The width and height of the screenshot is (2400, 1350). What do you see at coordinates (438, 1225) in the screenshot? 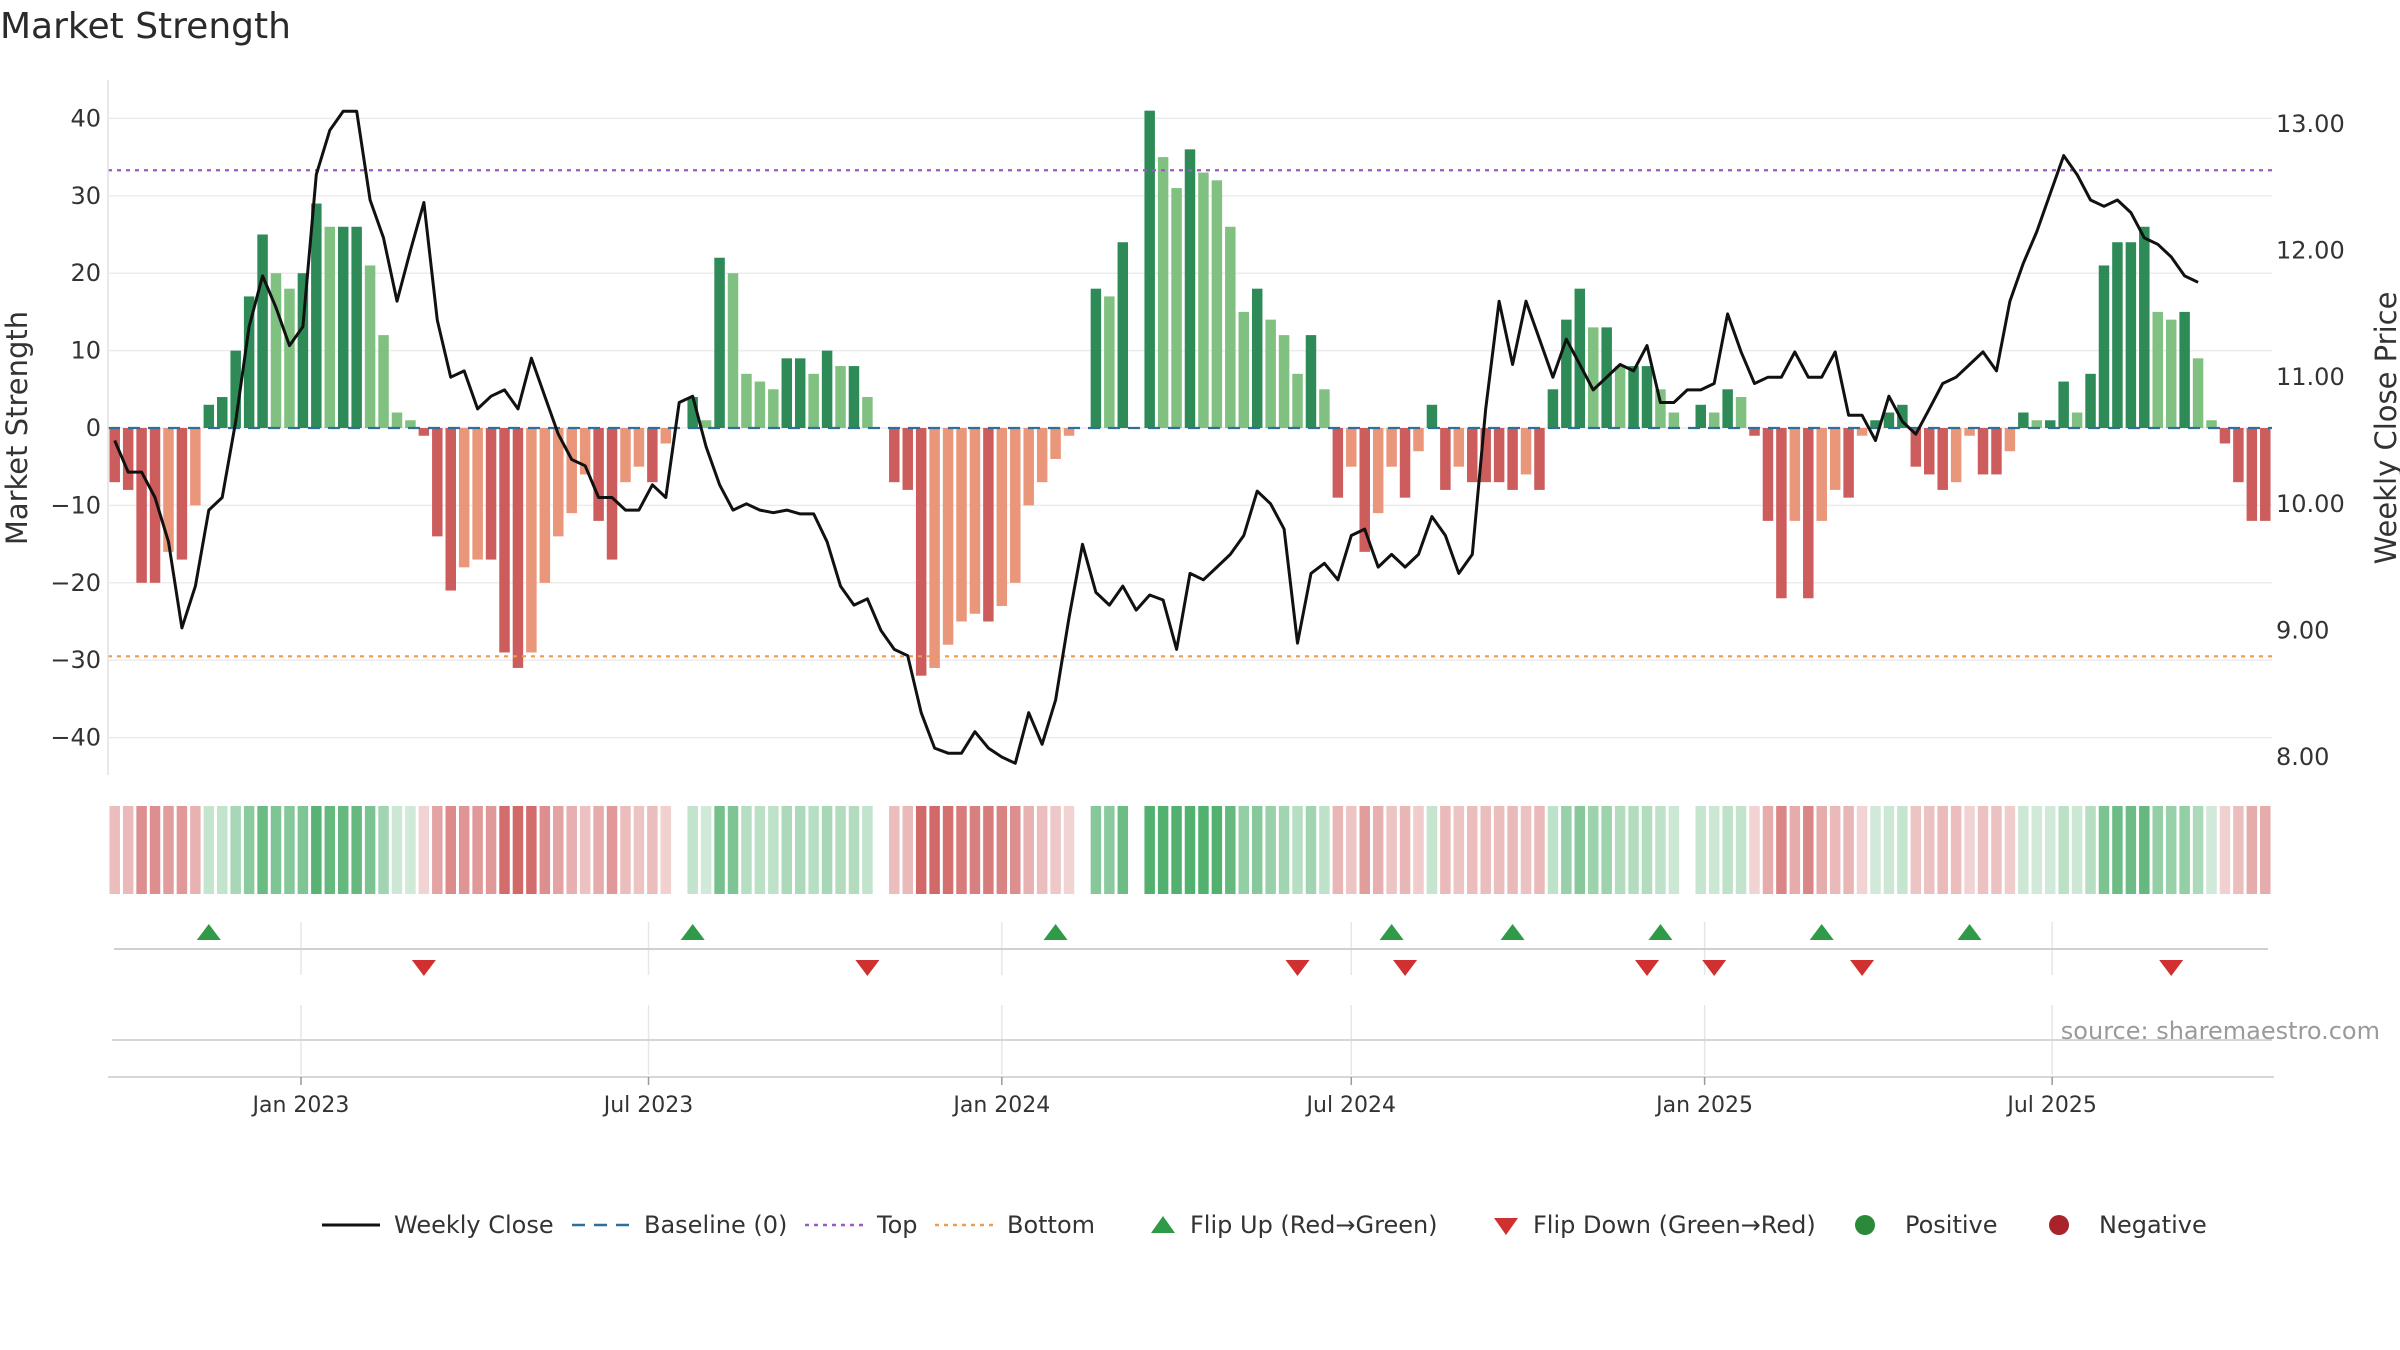
I see `legend-item: Weekly Close` at bounding box center [438, 1225].